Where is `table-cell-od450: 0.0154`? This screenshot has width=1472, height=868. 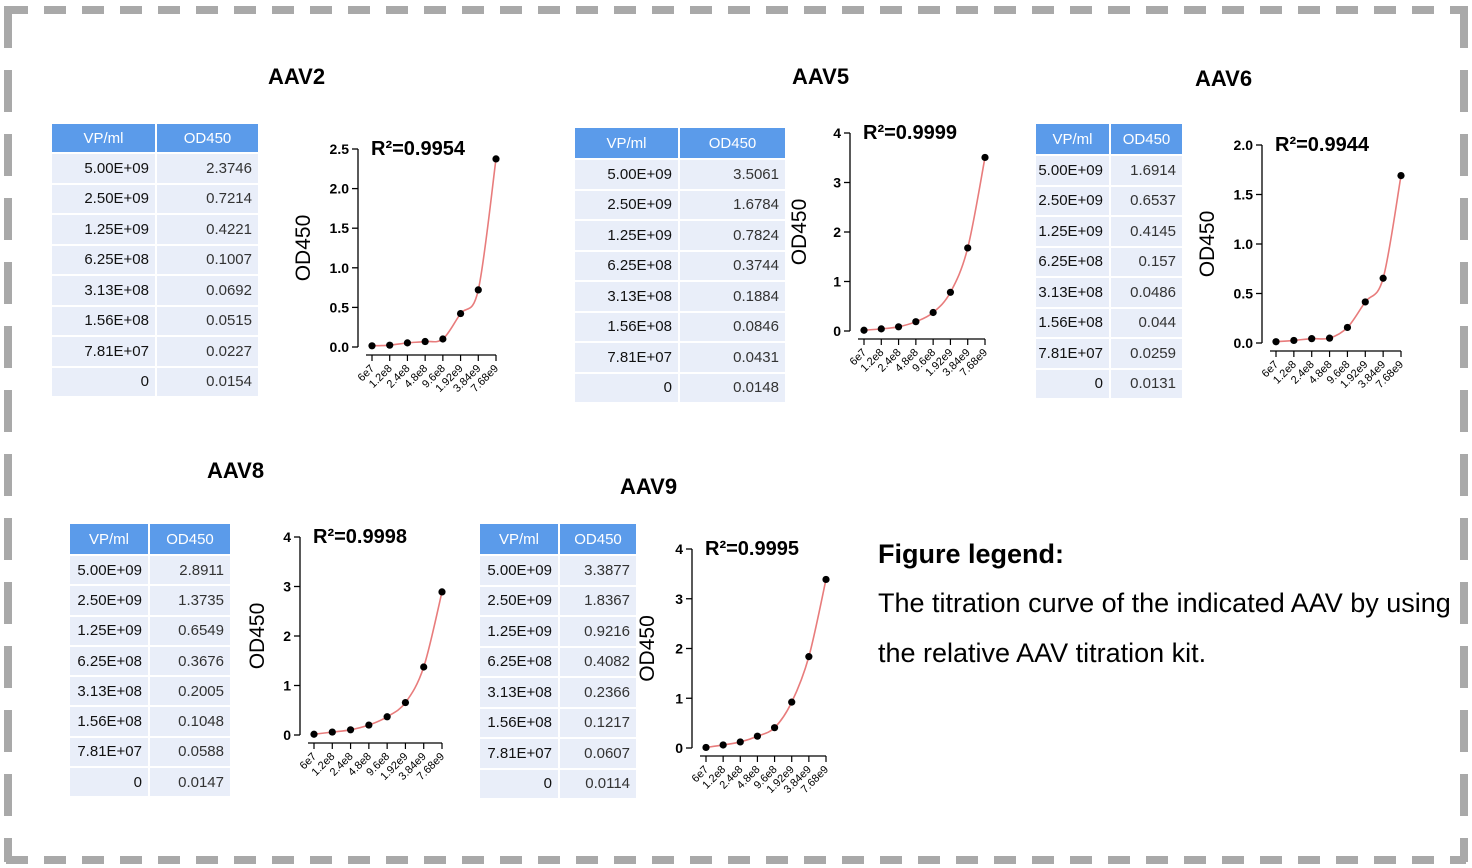 table-cell-od450: 0.0154 is located at coordinates (207, 380).